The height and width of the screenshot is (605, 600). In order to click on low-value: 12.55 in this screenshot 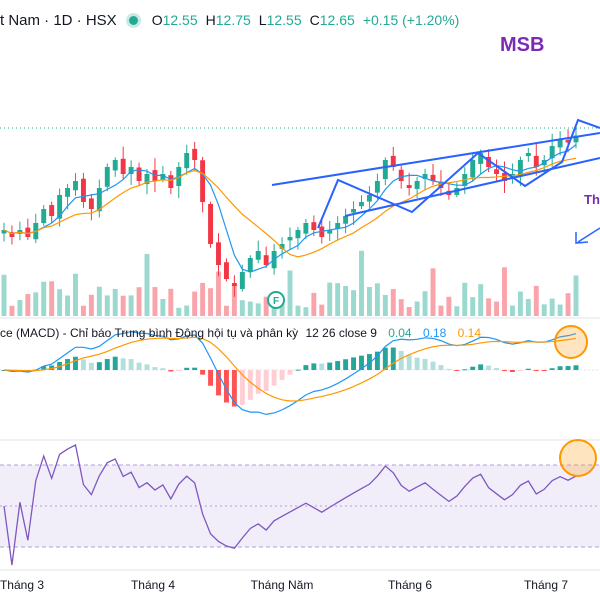, I will do `click(284, 20)`.